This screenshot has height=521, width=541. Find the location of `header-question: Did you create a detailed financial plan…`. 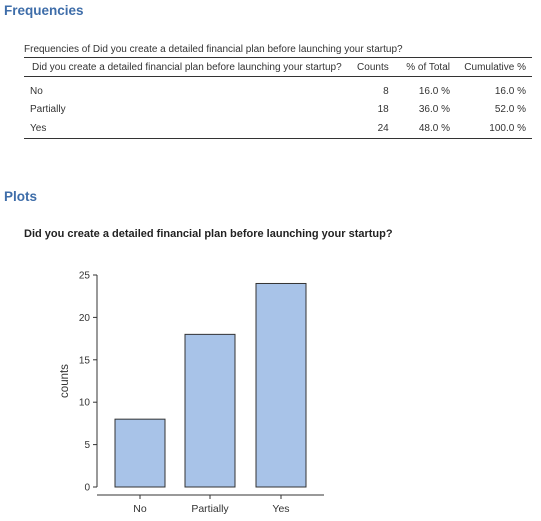

header-question: Did you create a detailed financial plan… is located at coordinates (186, 67).